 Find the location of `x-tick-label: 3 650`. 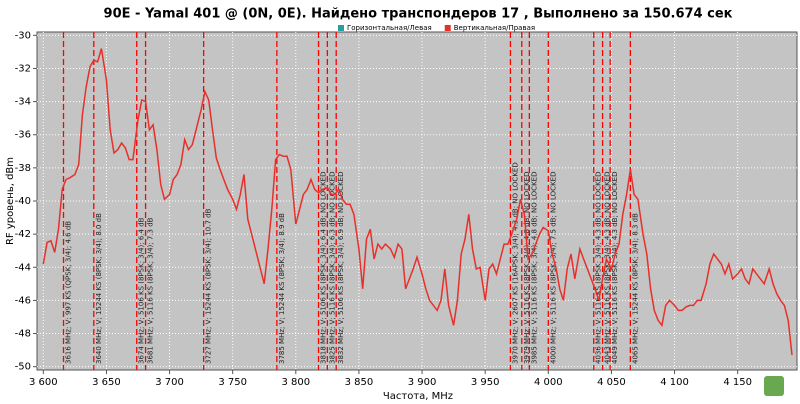

x-tick-label: 3 650 is located at coordinates (106, 382).